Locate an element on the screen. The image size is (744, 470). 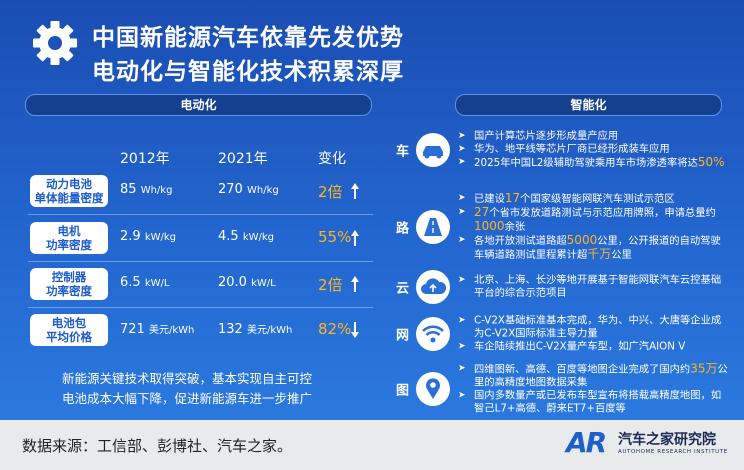
unit: 美元/kWh is located at coordinates (269, 330).